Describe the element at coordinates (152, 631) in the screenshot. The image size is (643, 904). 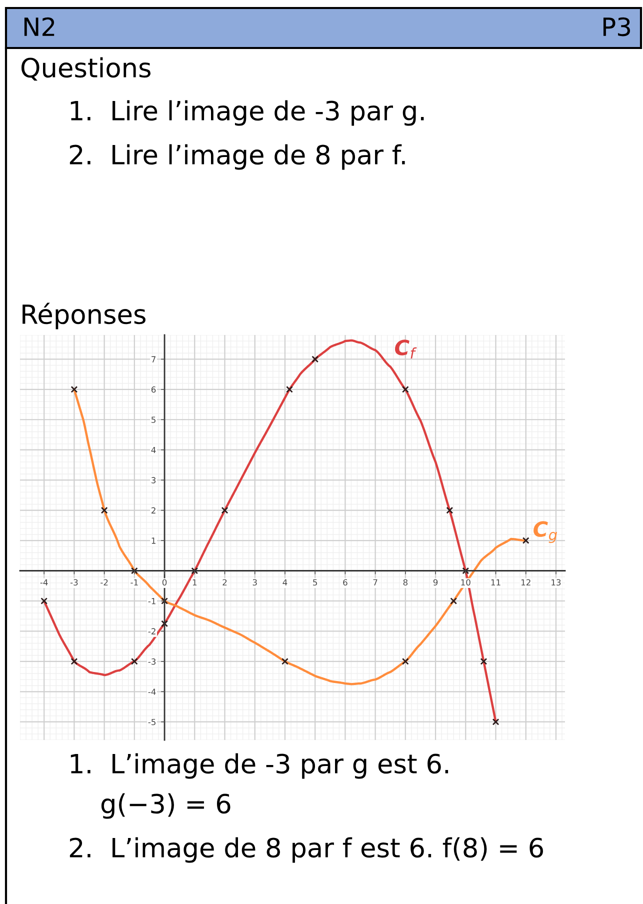
I see `y-tick-label: -2` at that location.